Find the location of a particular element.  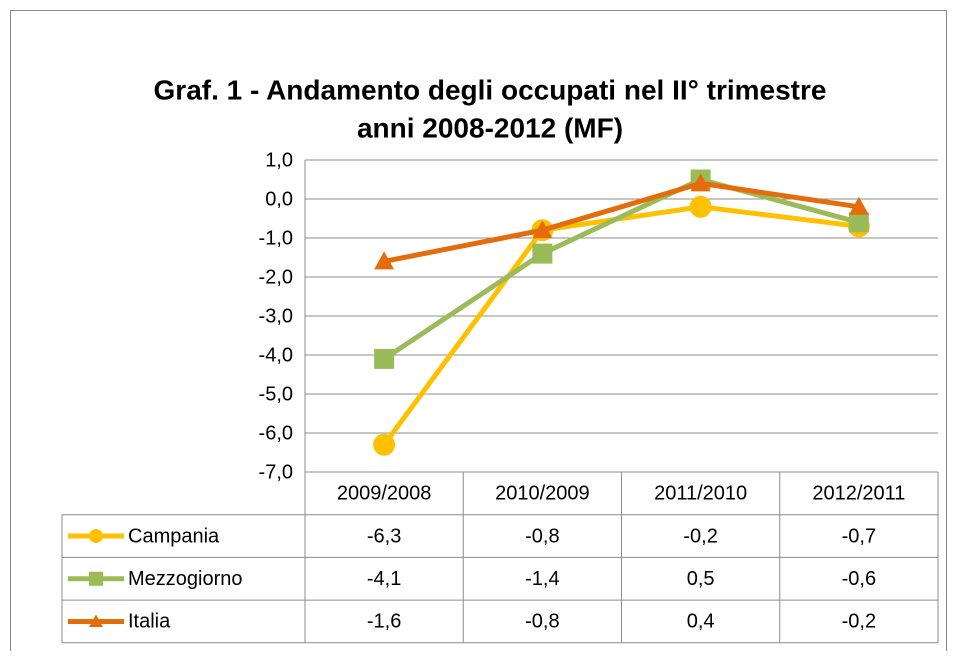

y-tick-label: -4,0 is located at coordinates (276, 355).